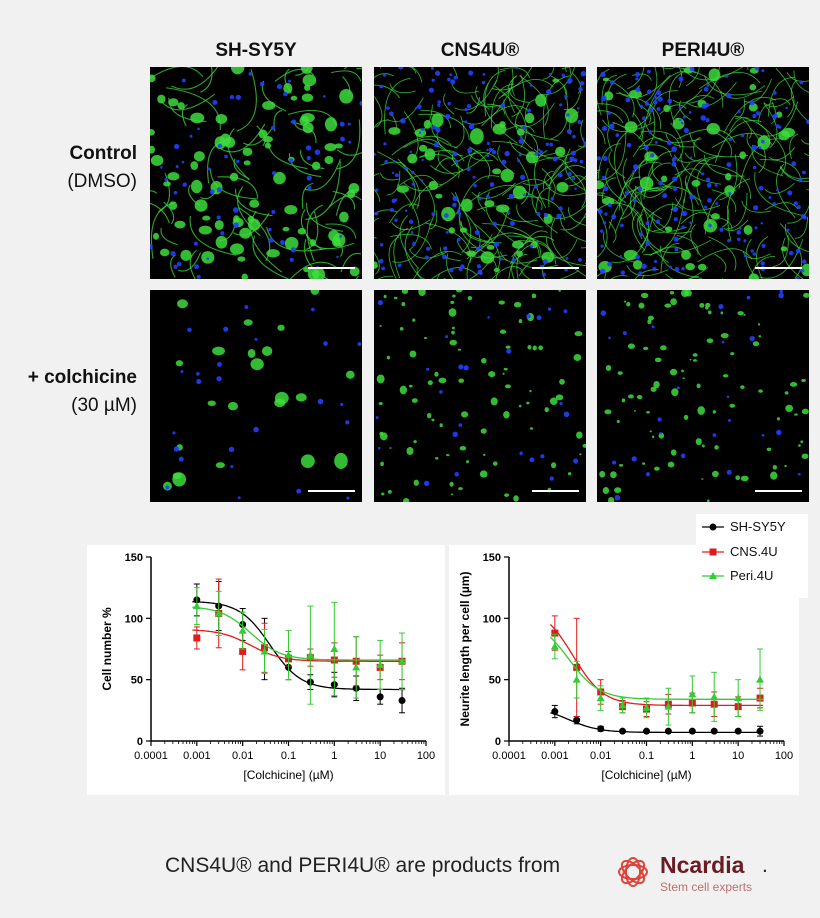 The width and height of the screenshot is (820, 918). I want to click on legend-markers, so click(713, 551).